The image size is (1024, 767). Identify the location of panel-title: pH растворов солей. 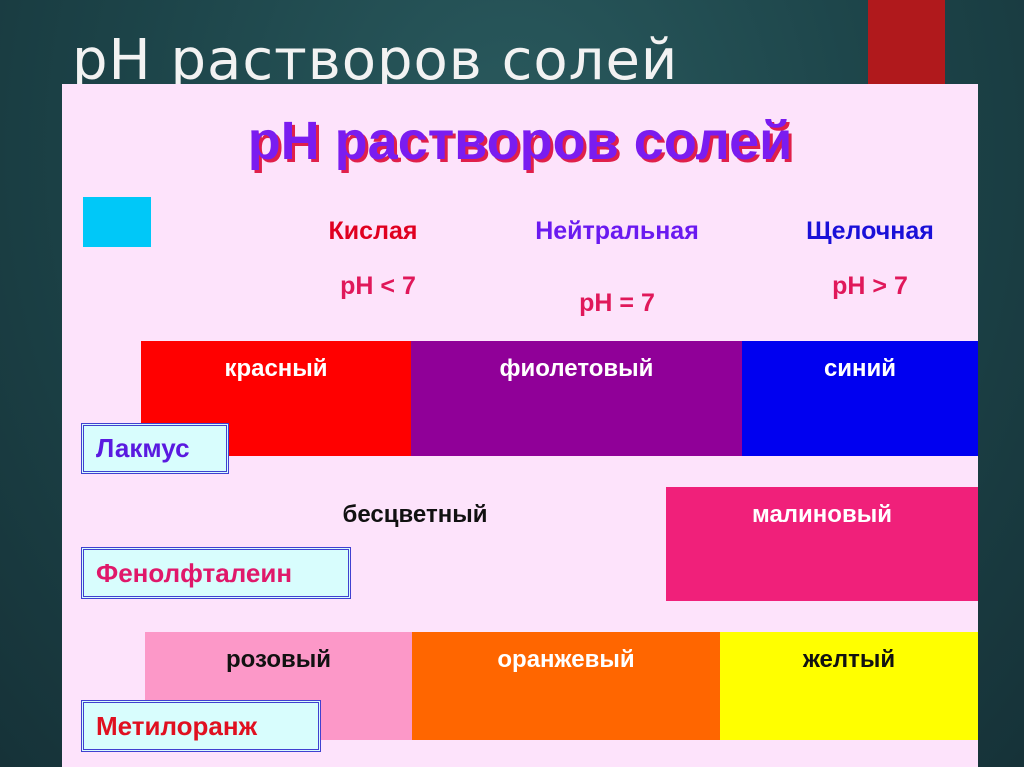
(520, 141).